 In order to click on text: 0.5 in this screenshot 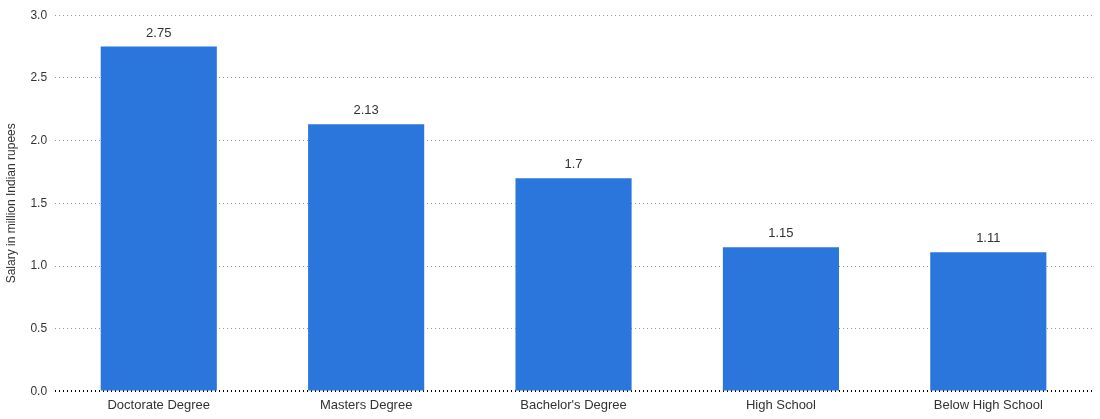, I will do `click(39, 328)`.